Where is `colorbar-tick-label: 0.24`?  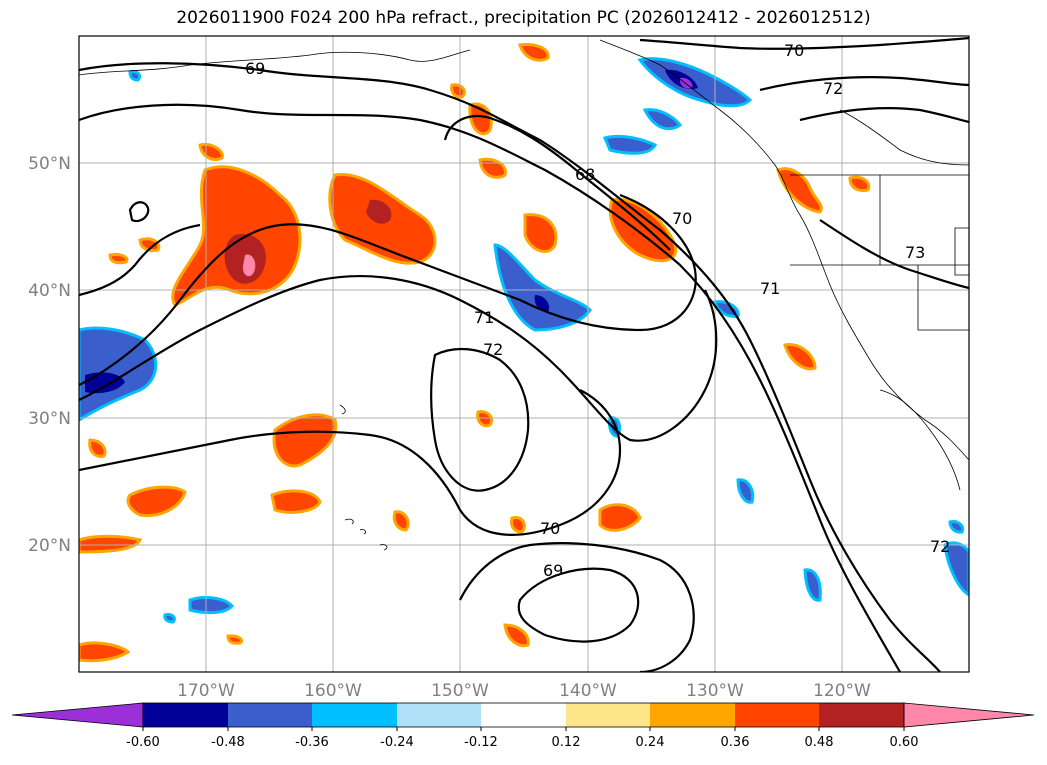
colorbar-tick-label: 0.24 is located at coordinates (650, 742).